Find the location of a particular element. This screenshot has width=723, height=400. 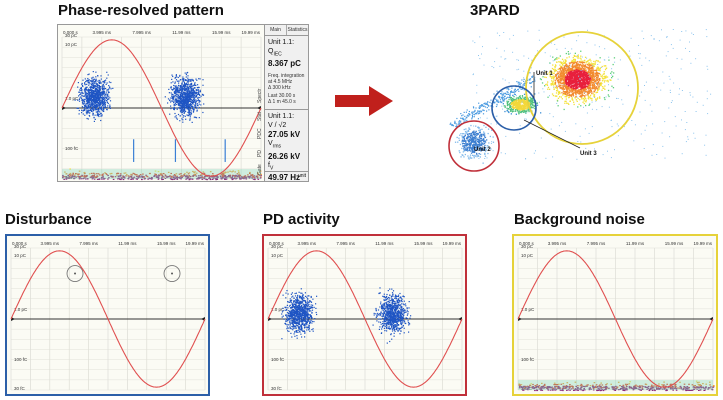

y-tick-label: 100 fC is located at coordinates (72, 148).